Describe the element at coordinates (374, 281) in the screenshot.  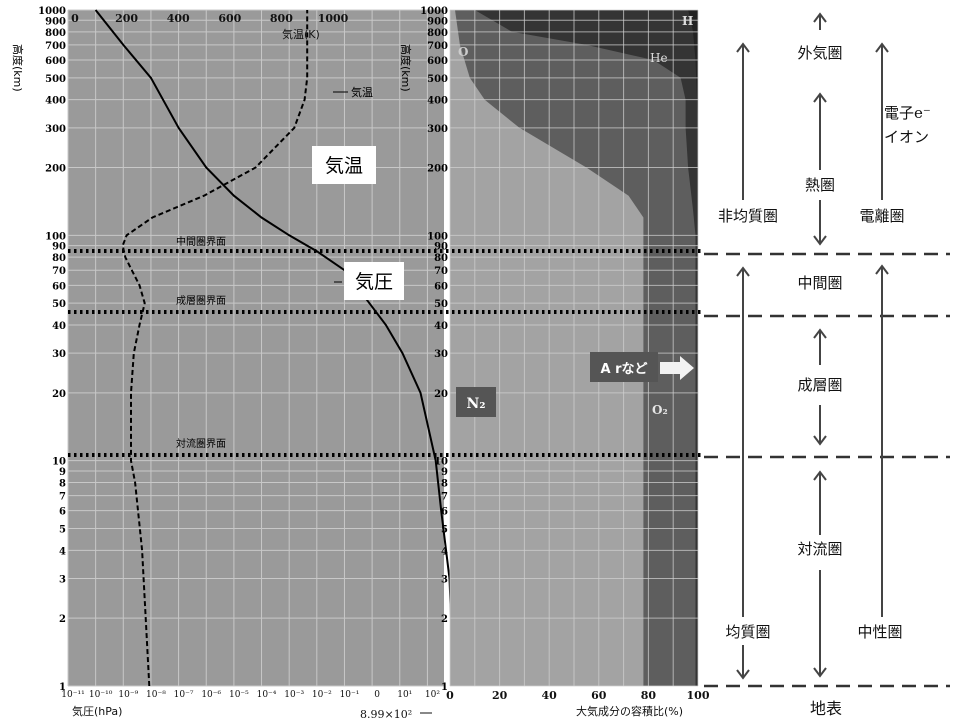
I see `pressure-label-box` at that location.